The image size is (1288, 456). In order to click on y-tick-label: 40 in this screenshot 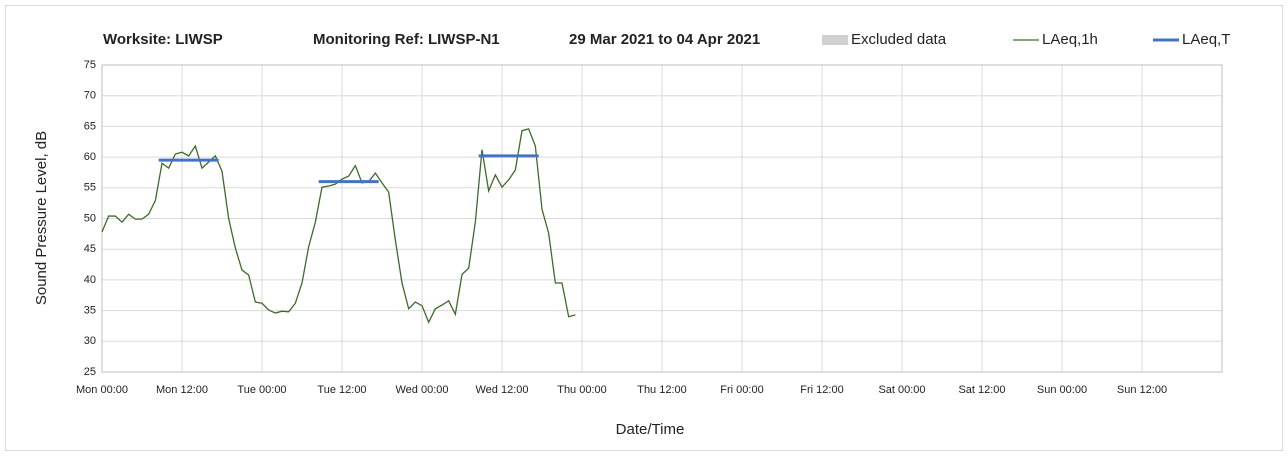, I will do `click(90, 280)`.